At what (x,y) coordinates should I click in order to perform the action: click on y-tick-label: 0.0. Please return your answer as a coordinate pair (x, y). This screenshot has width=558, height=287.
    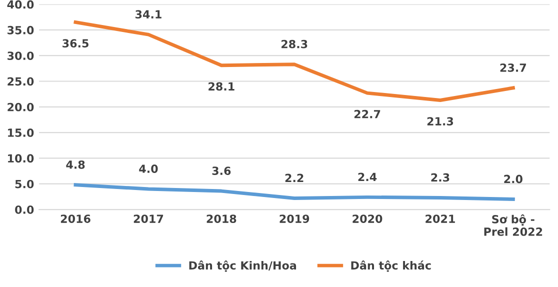
    Looking at the image, I should click on (24, 209).